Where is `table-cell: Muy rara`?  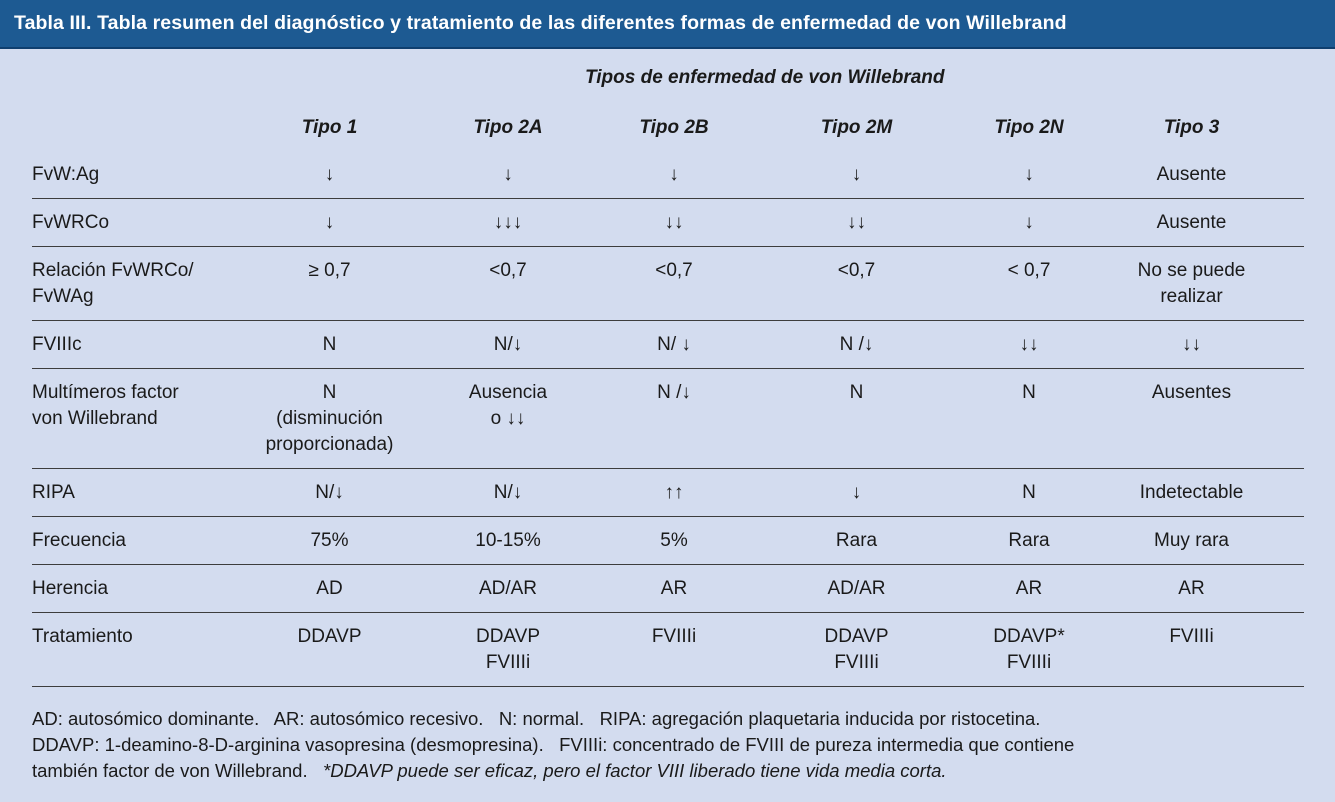
table-cell: Muy rara is located at coordinates (1191, 540).